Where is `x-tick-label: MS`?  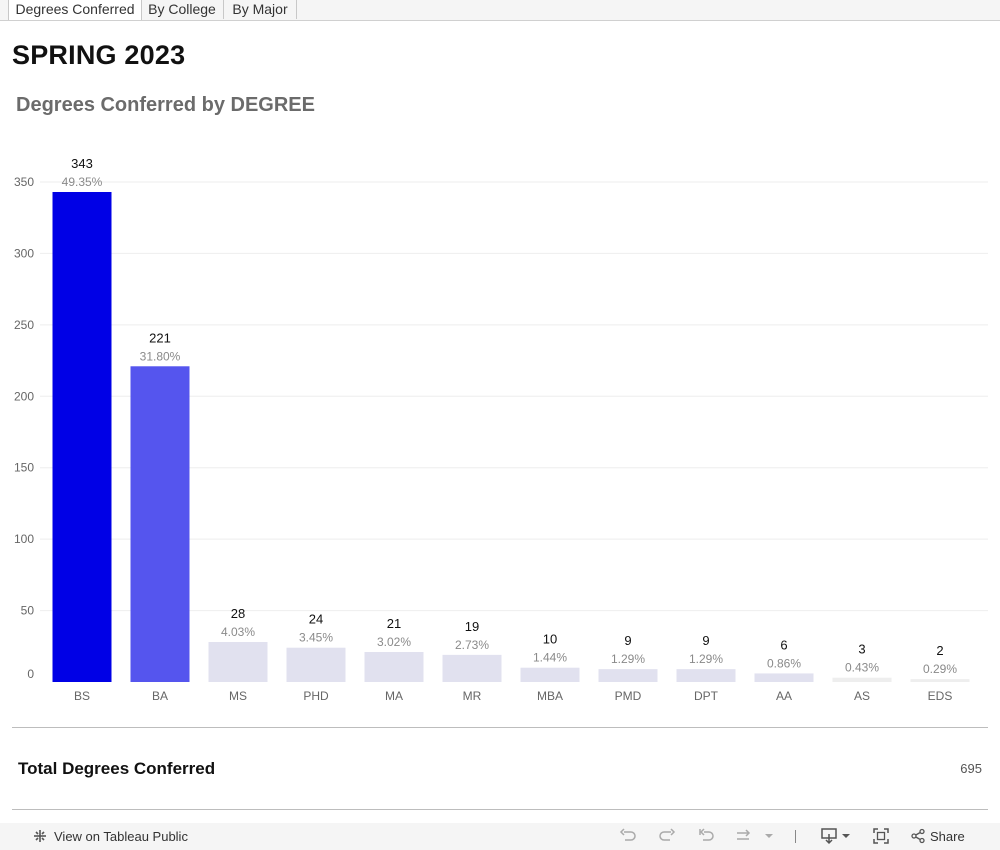 x-tick-label: MS is located at coordinates (238, 696).